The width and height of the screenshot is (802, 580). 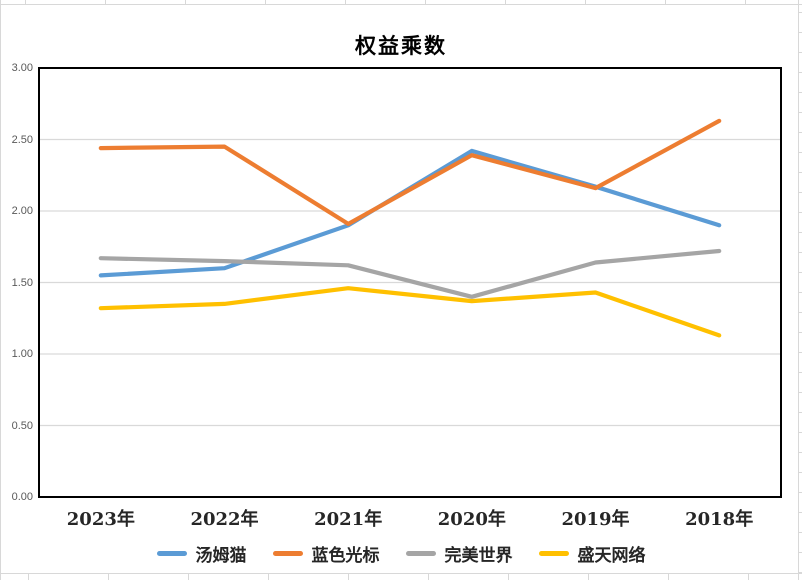 What do you see at coordinates (719, 519) in the screenshot?
I see `x-axis-label: 2018年` at bounding box center [719, 519].